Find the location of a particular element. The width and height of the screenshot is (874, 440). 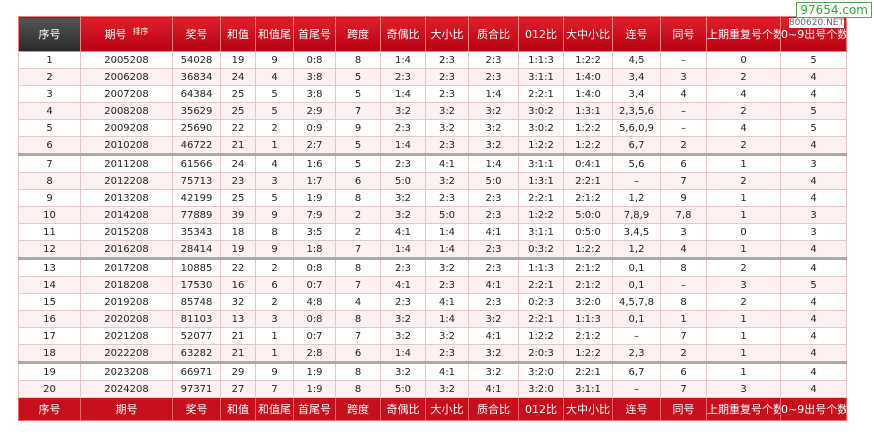

header-cell: 首尾号 is located at coordinates (314, 34).